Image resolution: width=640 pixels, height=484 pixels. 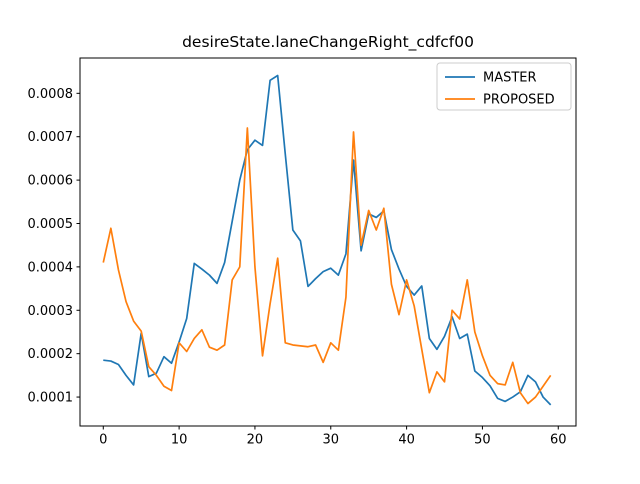 I want to click on x-tick-label: 30, so click(x=330, y=440).